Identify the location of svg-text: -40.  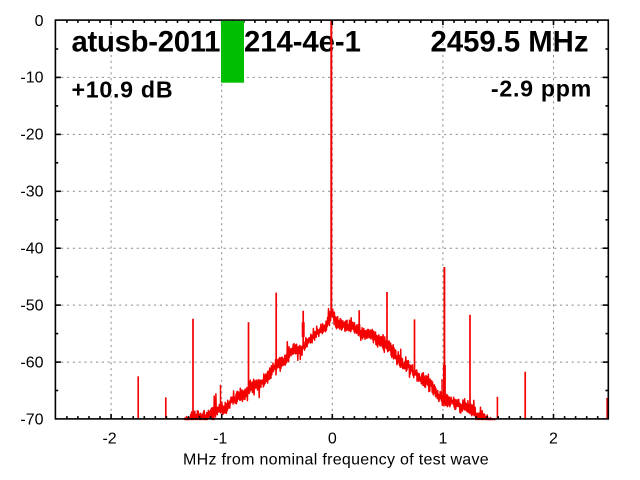
(31, 249).